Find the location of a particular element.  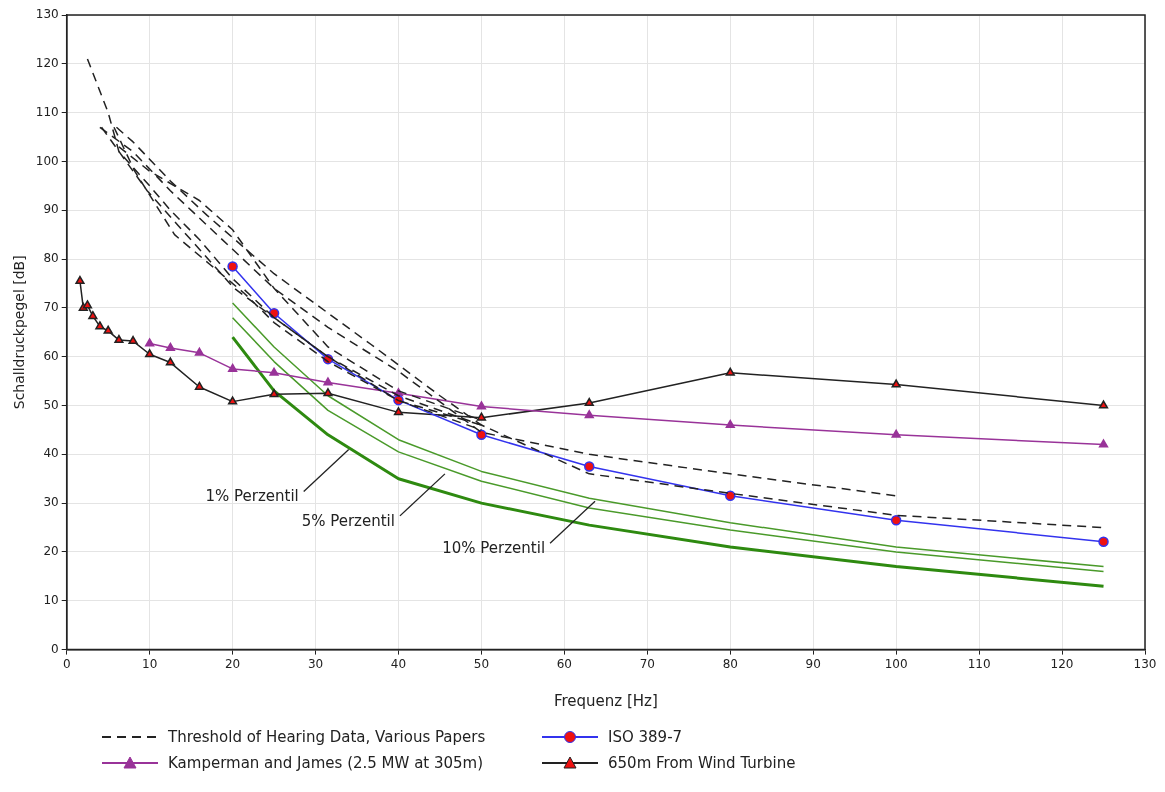

x-tick-label: 100 is located at coordinates (896, 663).